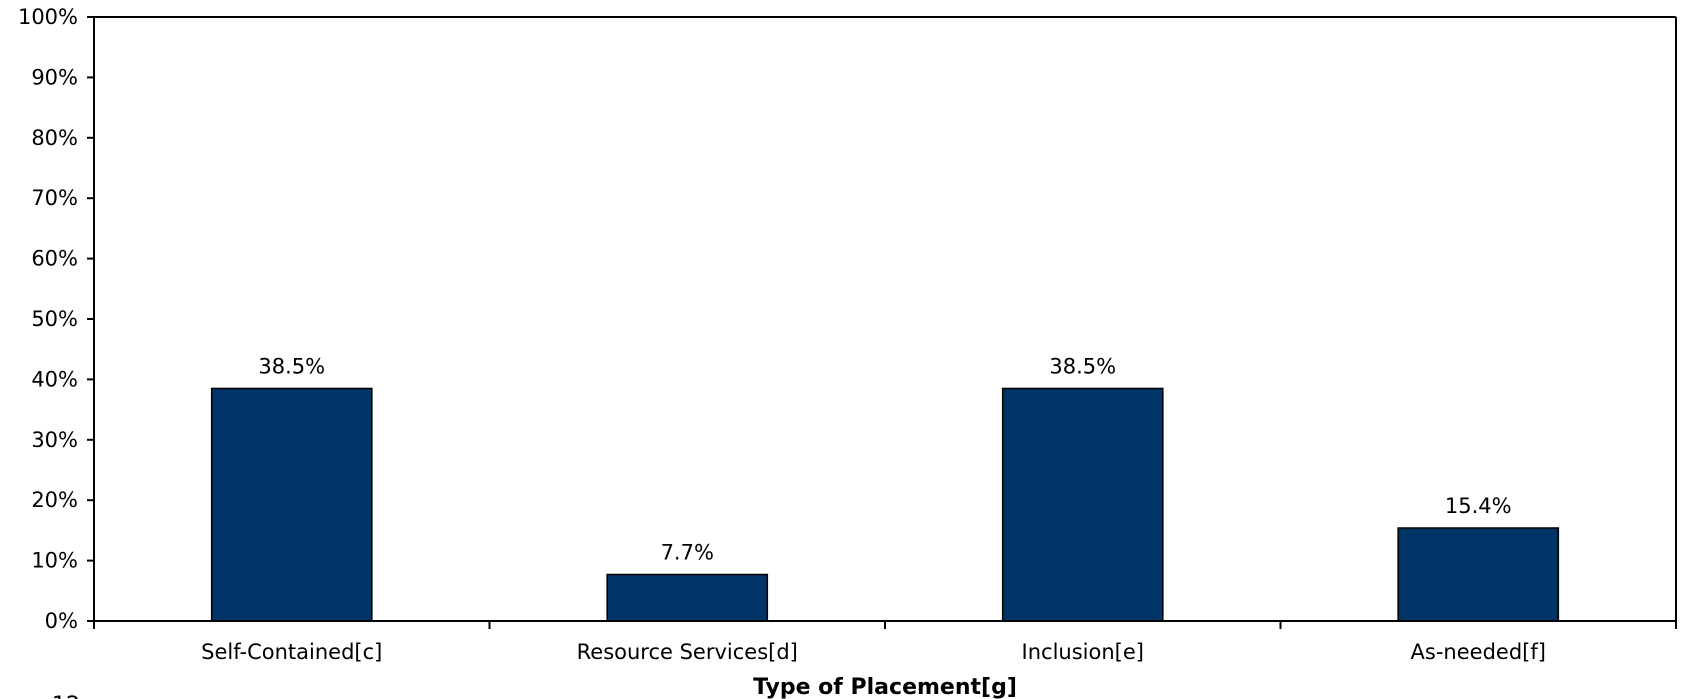  I want to click on y-tick-label: 90%, so click(54, 77).